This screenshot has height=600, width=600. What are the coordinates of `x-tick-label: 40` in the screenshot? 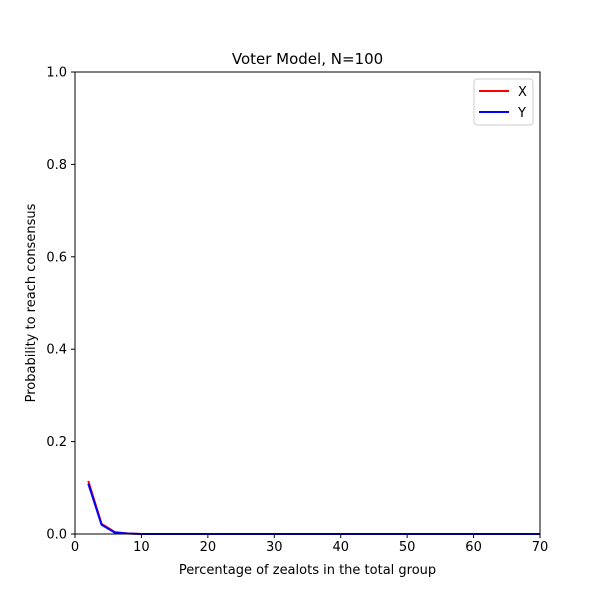 It's located at (340, 547).